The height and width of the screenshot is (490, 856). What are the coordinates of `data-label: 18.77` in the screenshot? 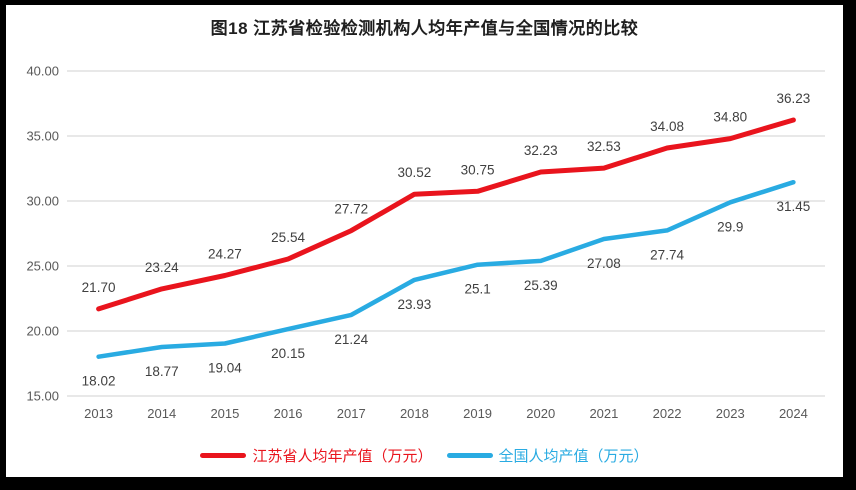 It's located at (162, 371).